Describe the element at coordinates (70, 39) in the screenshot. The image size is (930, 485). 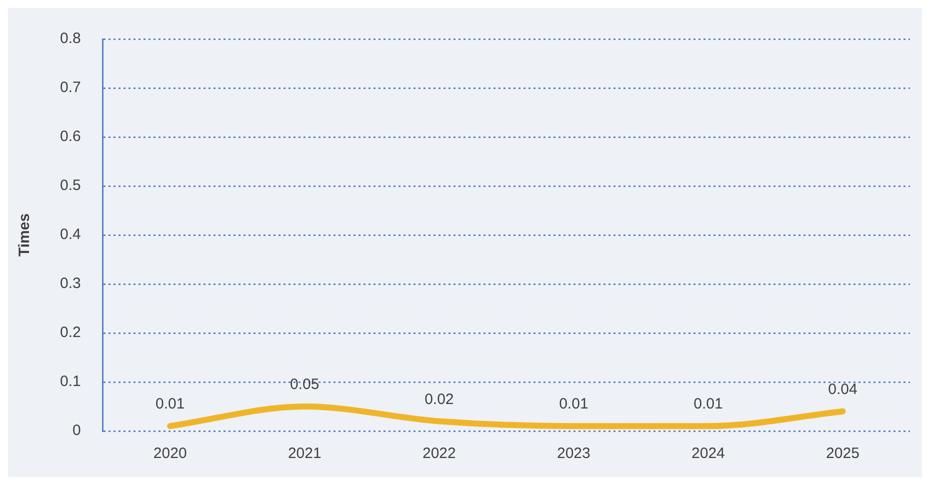
I see `y-tick-label: 0.8` at that location.